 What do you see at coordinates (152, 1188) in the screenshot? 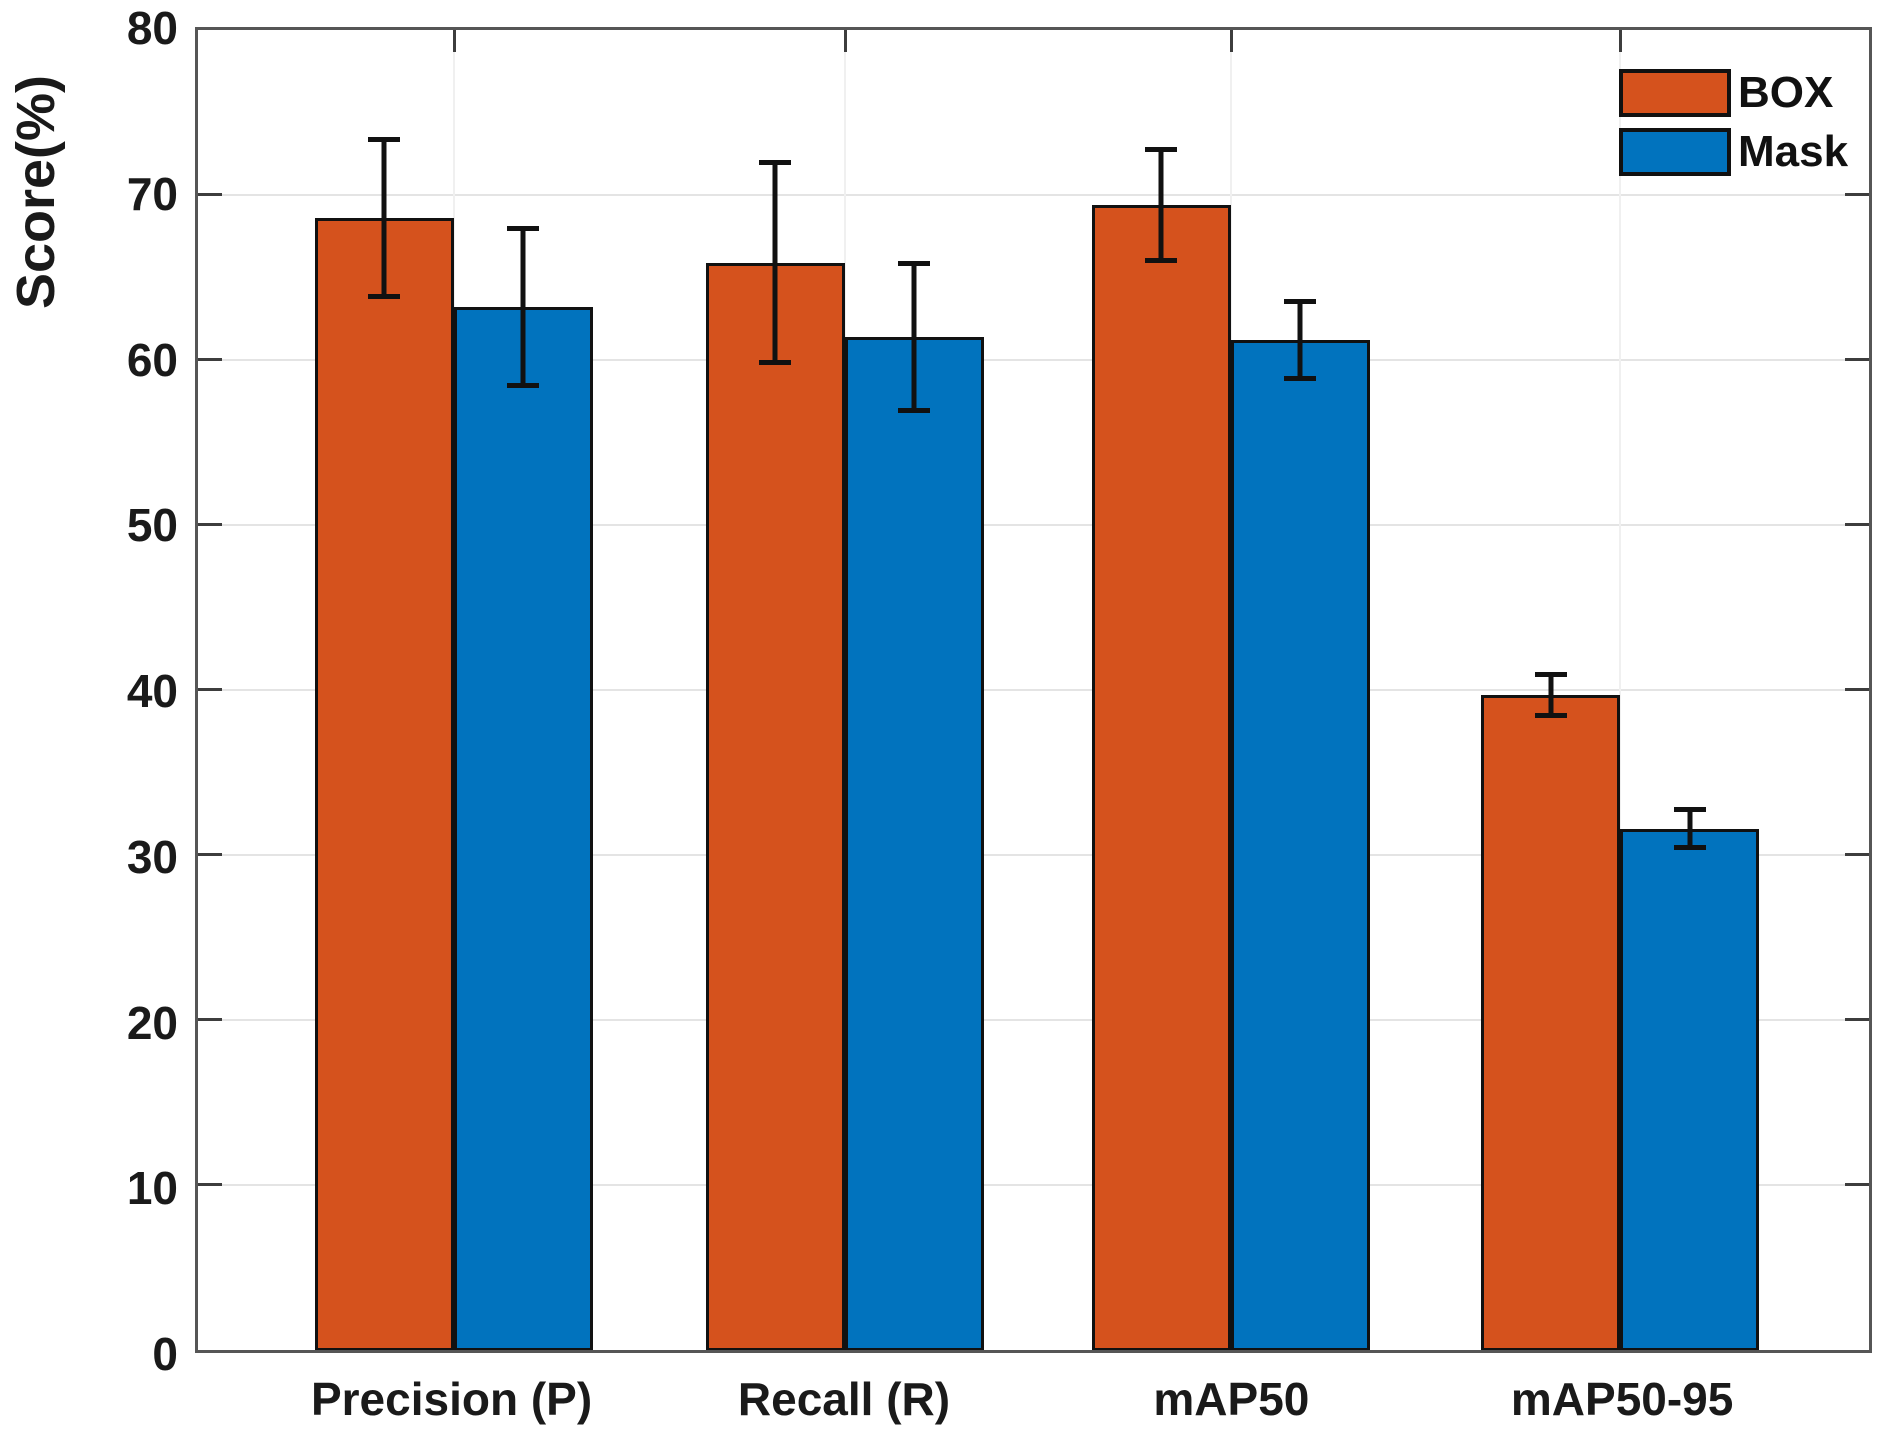
I see `y-tick-label: 10` at bounding box center [152, 1188].